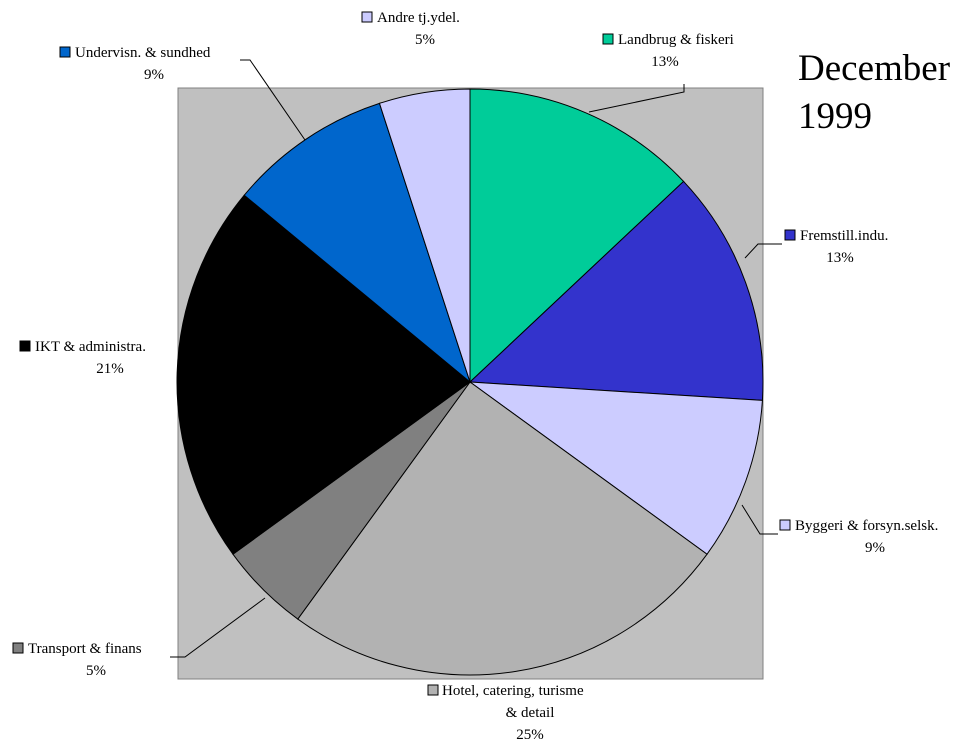  Describe the element at coordinates (835, 116) in the screenshot. I see `chart-title-line: 1999` at that location.